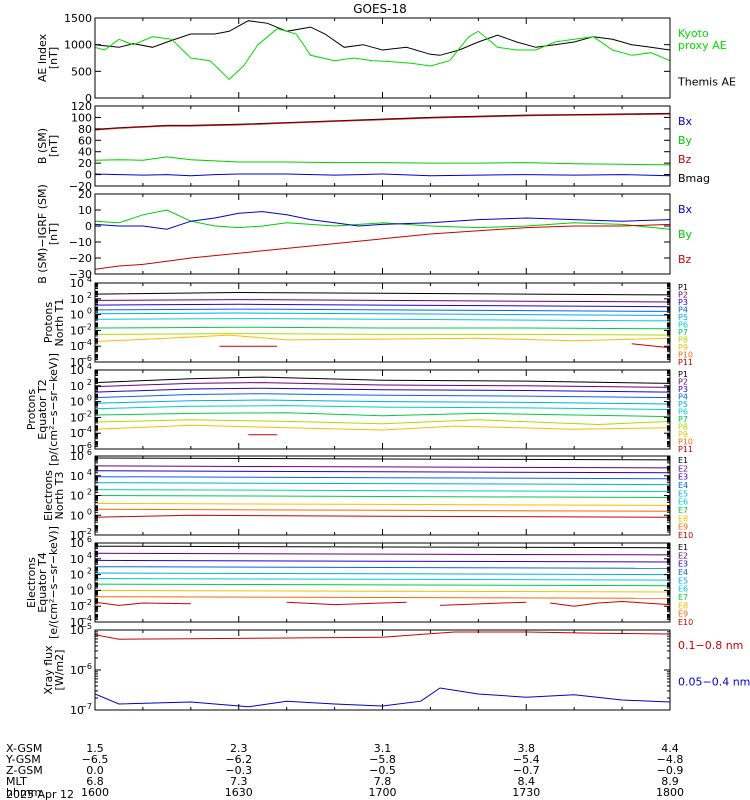  I want to click on legend-entry: 0.05−0.4 nm, so click(714, 681).